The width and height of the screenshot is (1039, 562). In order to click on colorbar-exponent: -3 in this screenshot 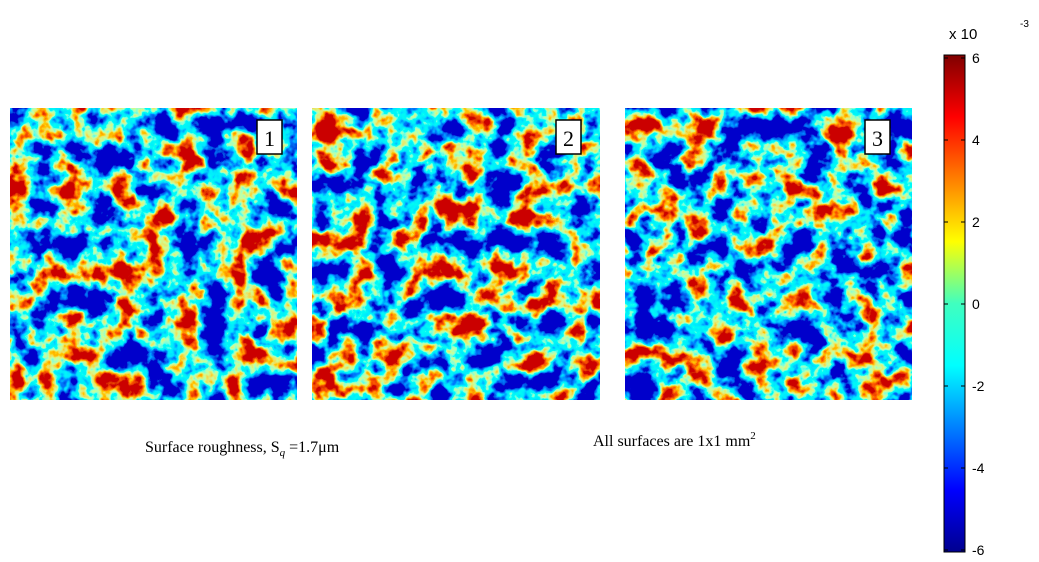, I will do `click(1024, 24)`.